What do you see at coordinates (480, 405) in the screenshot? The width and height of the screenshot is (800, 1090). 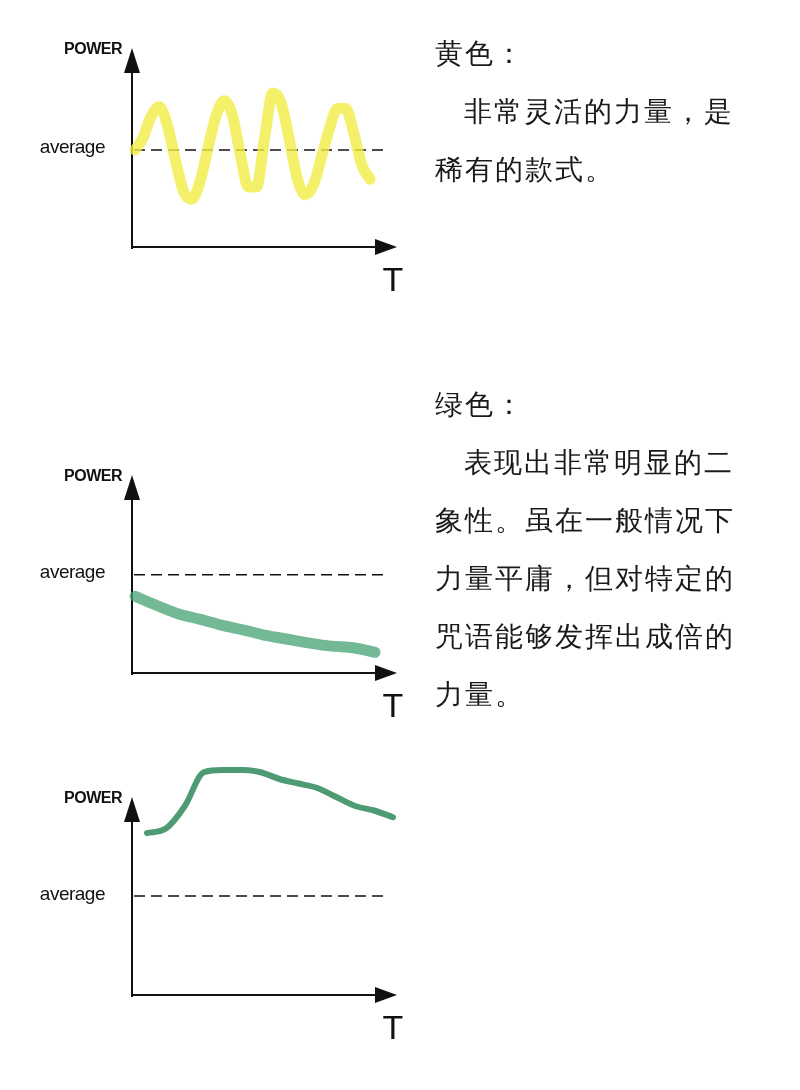 I see `text: 绿色：` at bounding box center [480, 405].